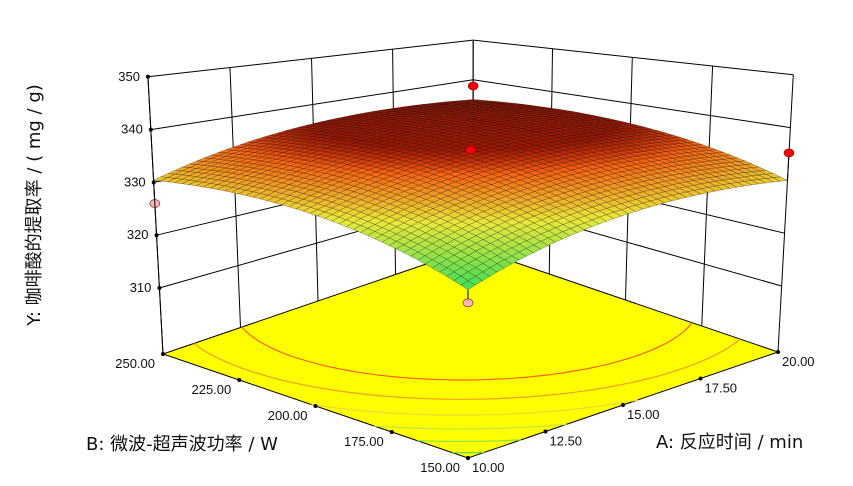 This screenshot has width=853, height=486. What do you see at coordinates (288, 415) in the screenshot?
I see `b-tick-label: 200.00` at bounding box center [288, 415].